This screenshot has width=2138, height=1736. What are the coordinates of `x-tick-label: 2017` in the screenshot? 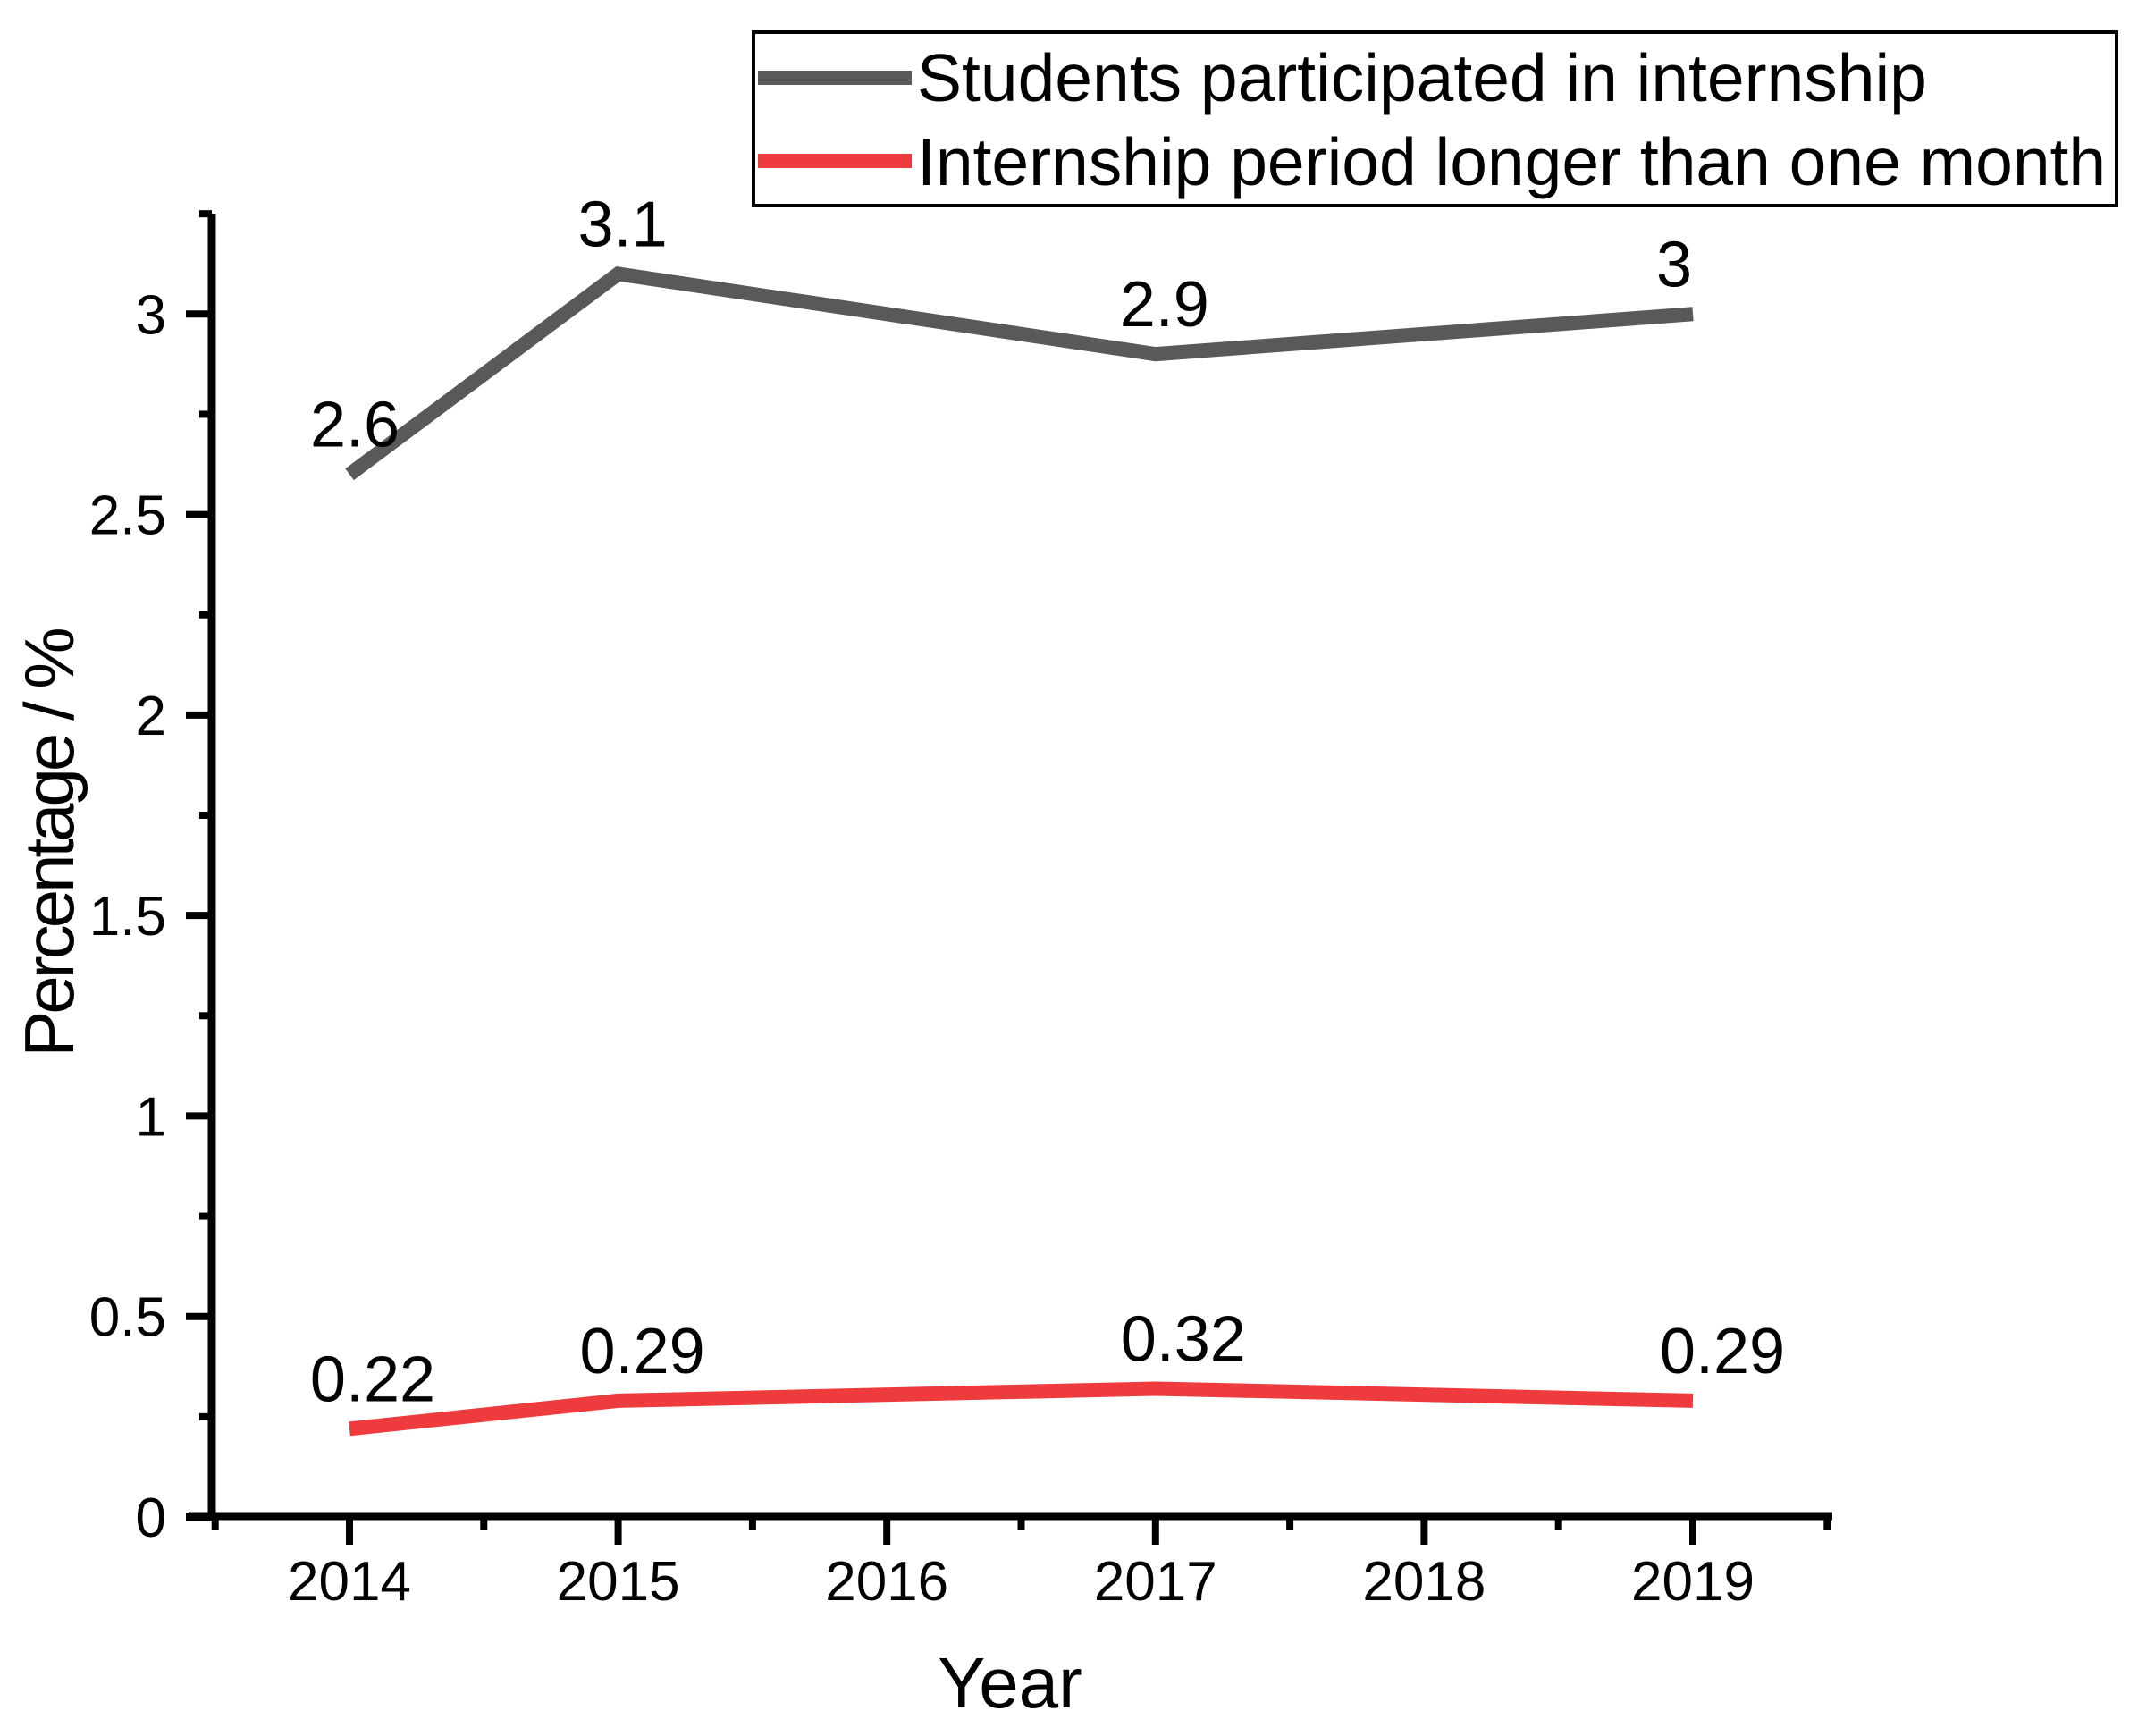 It's located at (1155, 1582).